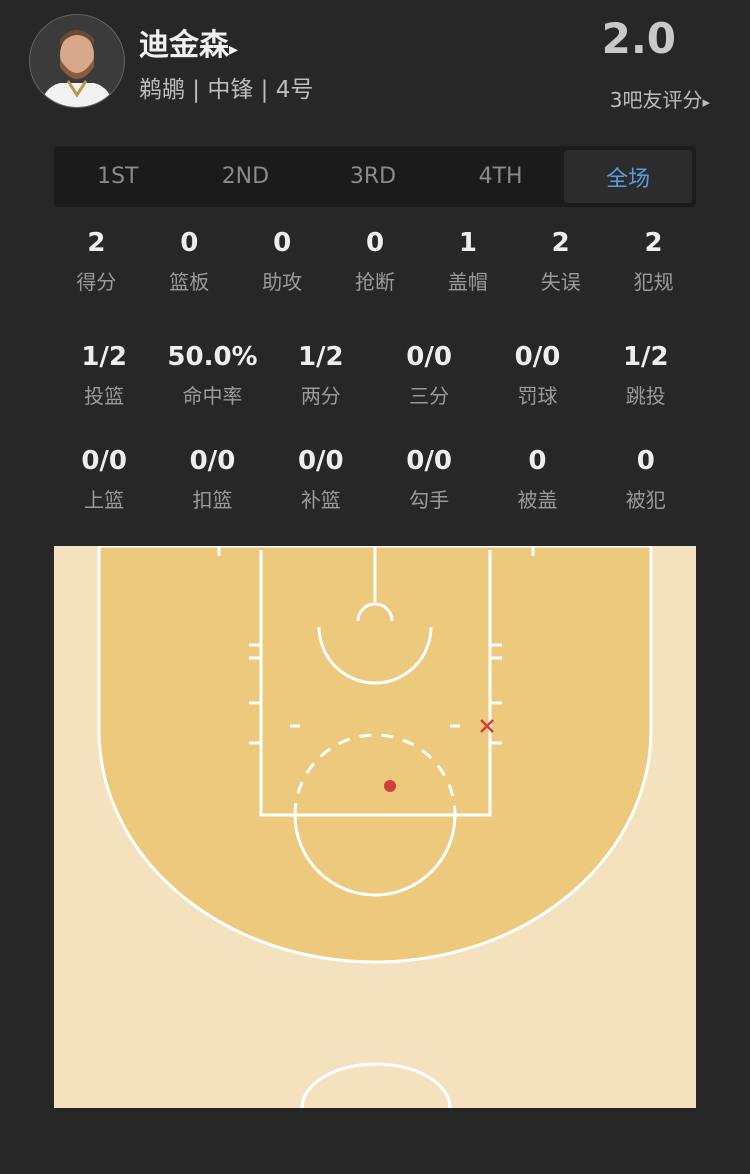  Describe the element at coordinates (212, 396) in the screenshot. I see `stat-label: 命中率` at that location.